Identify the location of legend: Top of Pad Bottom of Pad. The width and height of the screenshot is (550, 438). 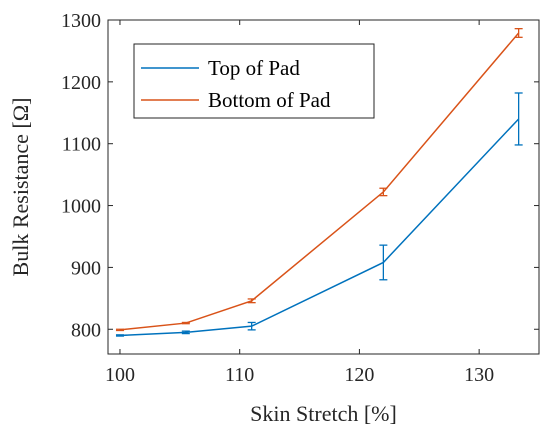
(254, 81).